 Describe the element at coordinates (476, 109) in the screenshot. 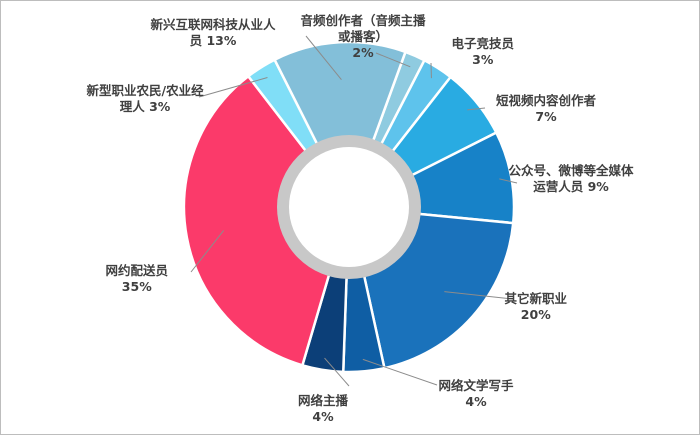

I see `leader-line-shortvideo` at that location.